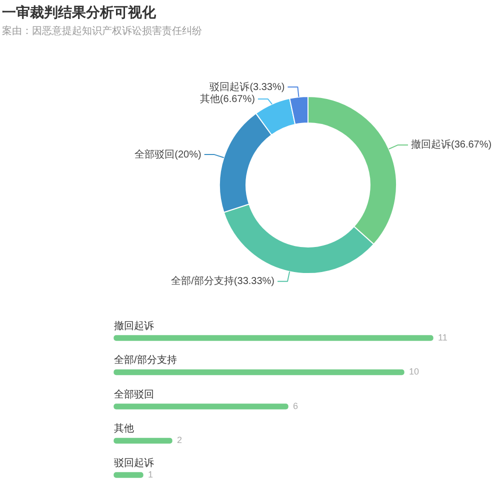 This screenshot has height=485, width=496. Describe the element at coordinates (223, 281) in the screenshot. I see `slice-label: 全部/部分支持(33.33%)` at that location.